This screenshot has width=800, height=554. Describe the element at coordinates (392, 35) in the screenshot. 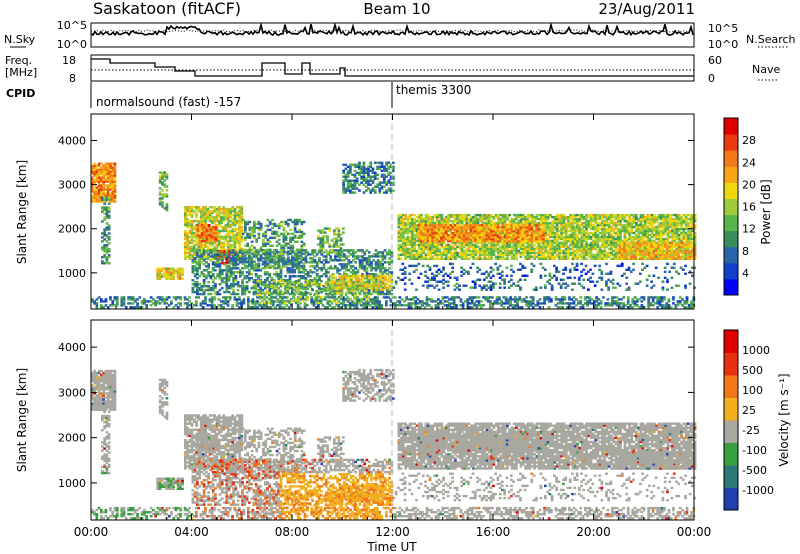

I see `noise-panel-frame` at that location.